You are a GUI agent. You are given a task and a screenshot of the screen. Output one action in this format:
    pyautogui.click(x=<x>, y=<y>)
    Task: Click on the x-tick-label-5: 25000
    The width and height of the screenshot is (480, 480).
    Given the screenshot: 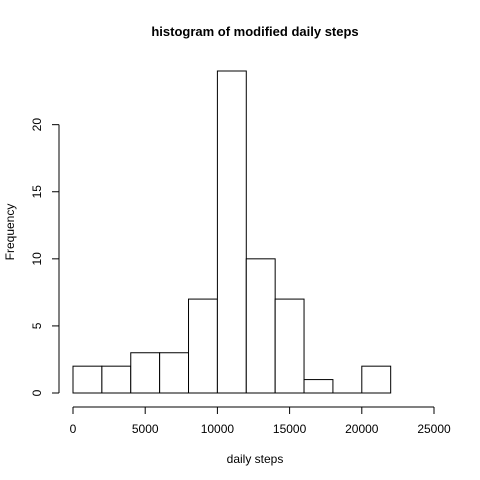 What is the action you would take?
    pyautogui.click(x=434, y=429)
    